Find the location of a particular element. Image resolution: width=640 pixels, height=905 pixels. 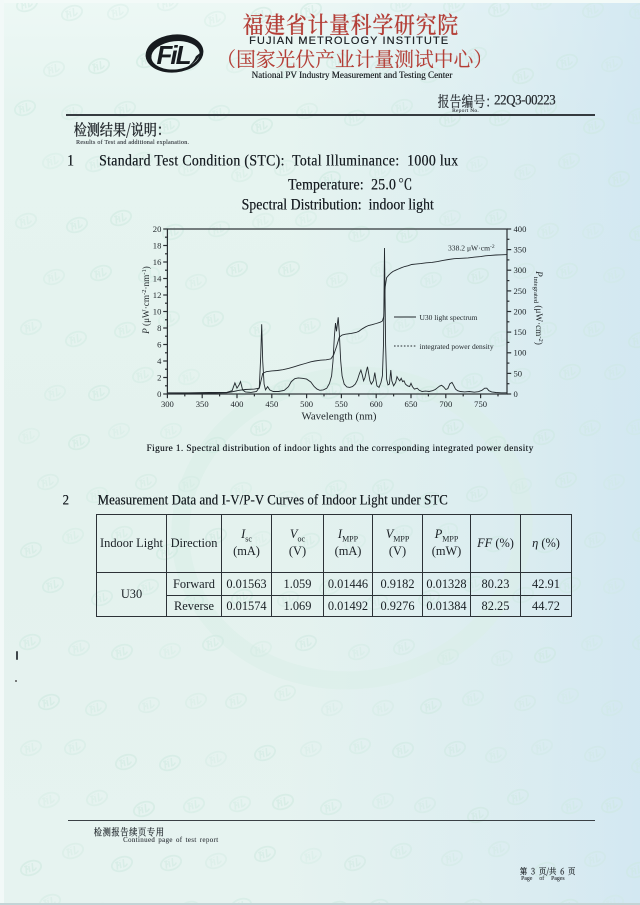

svg-text: 10 is located at coordinates (157, 311).